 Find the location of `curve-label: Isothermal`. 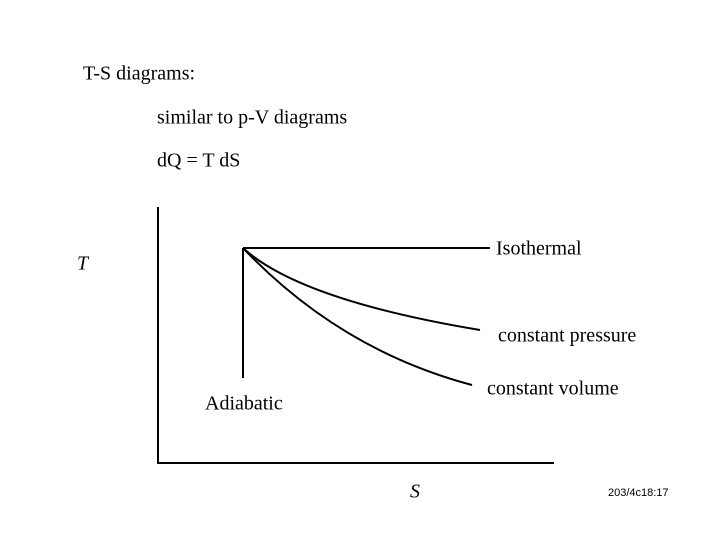

curve-label: Isothermal is located at coordinates (539, 249).